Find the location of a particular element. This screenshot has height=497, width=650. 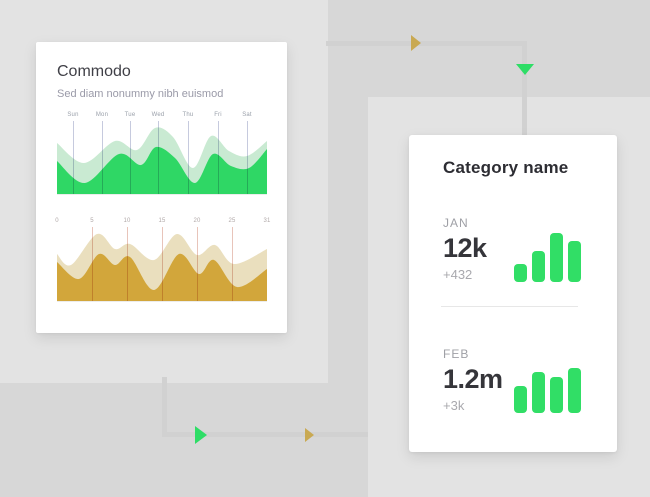

category-title: Category name is located at coordinates (506, 167).